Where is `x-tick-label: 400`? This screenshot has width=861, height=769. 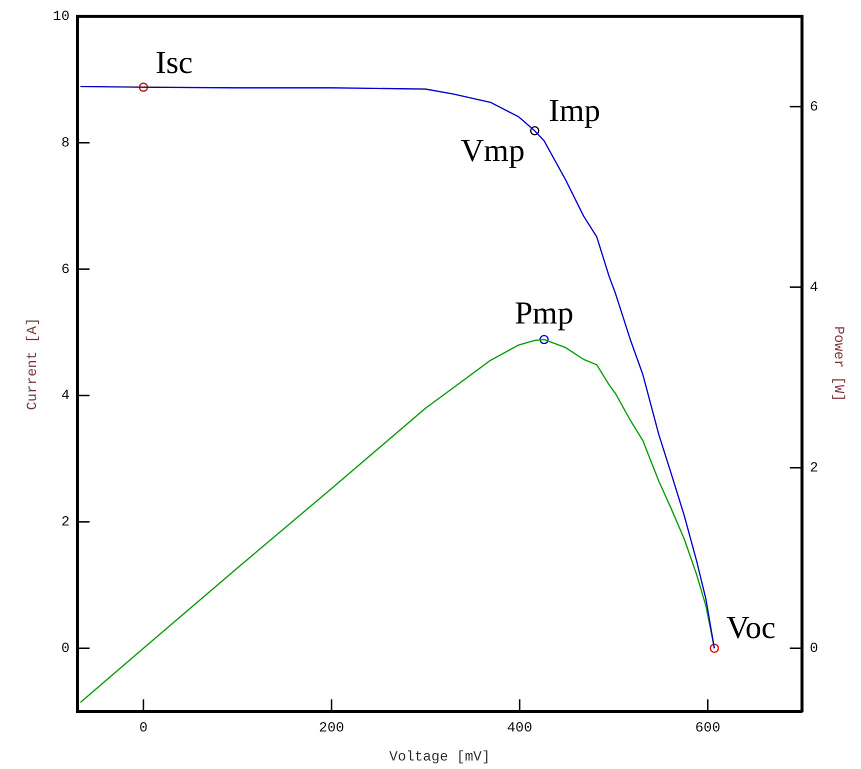 x-tick-label: 400 is located at coordinates (519, 728).